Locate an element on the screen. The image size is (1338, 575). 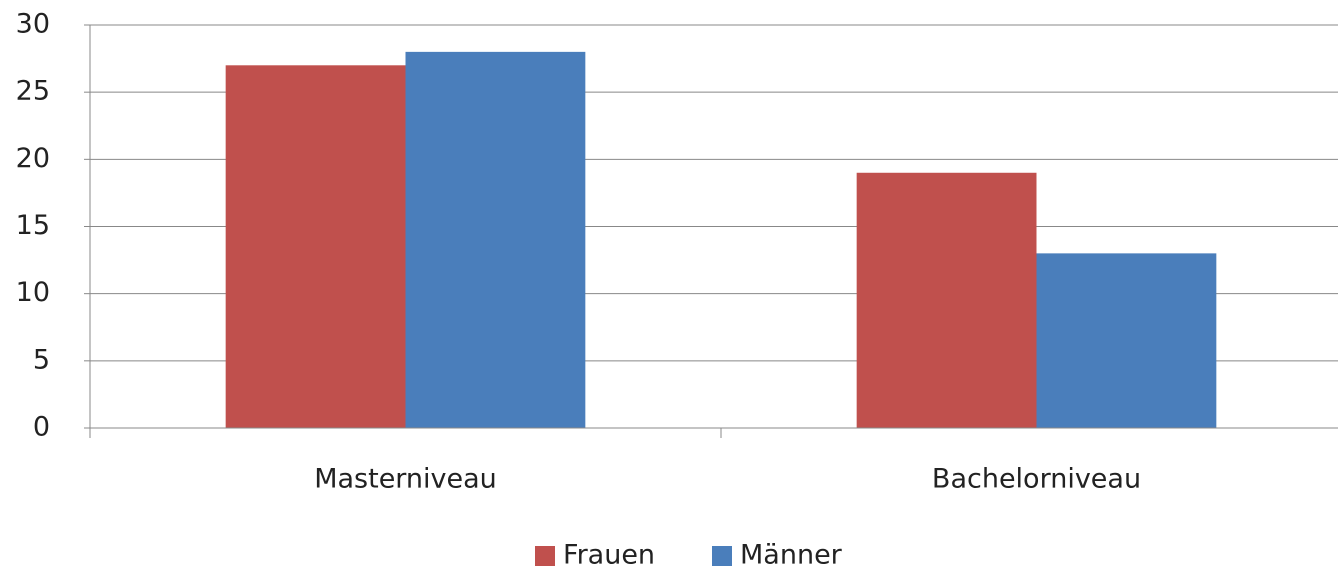
y-tick-label: 25 is located at coordinates (33, 91).